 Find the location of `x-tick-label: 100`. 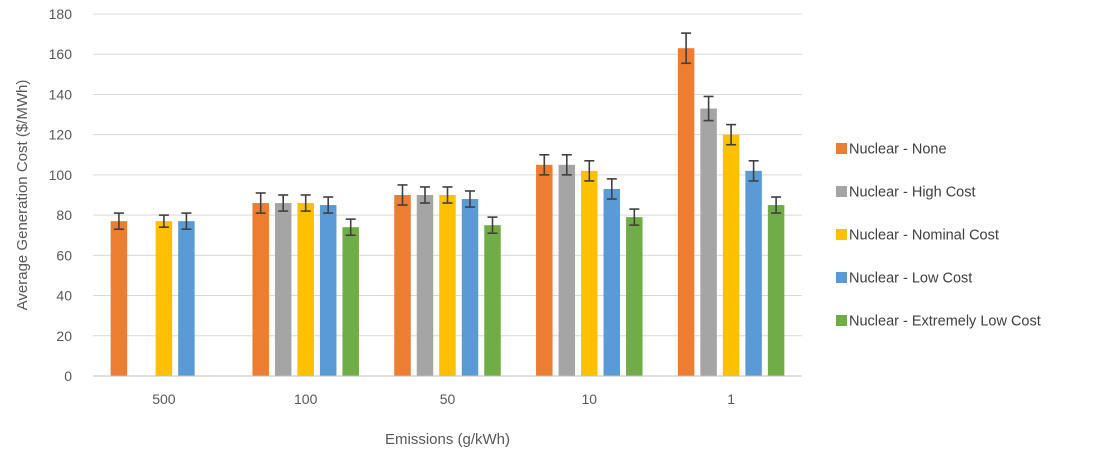

x-tick-label: 100 is located at coordinates (306, 399).